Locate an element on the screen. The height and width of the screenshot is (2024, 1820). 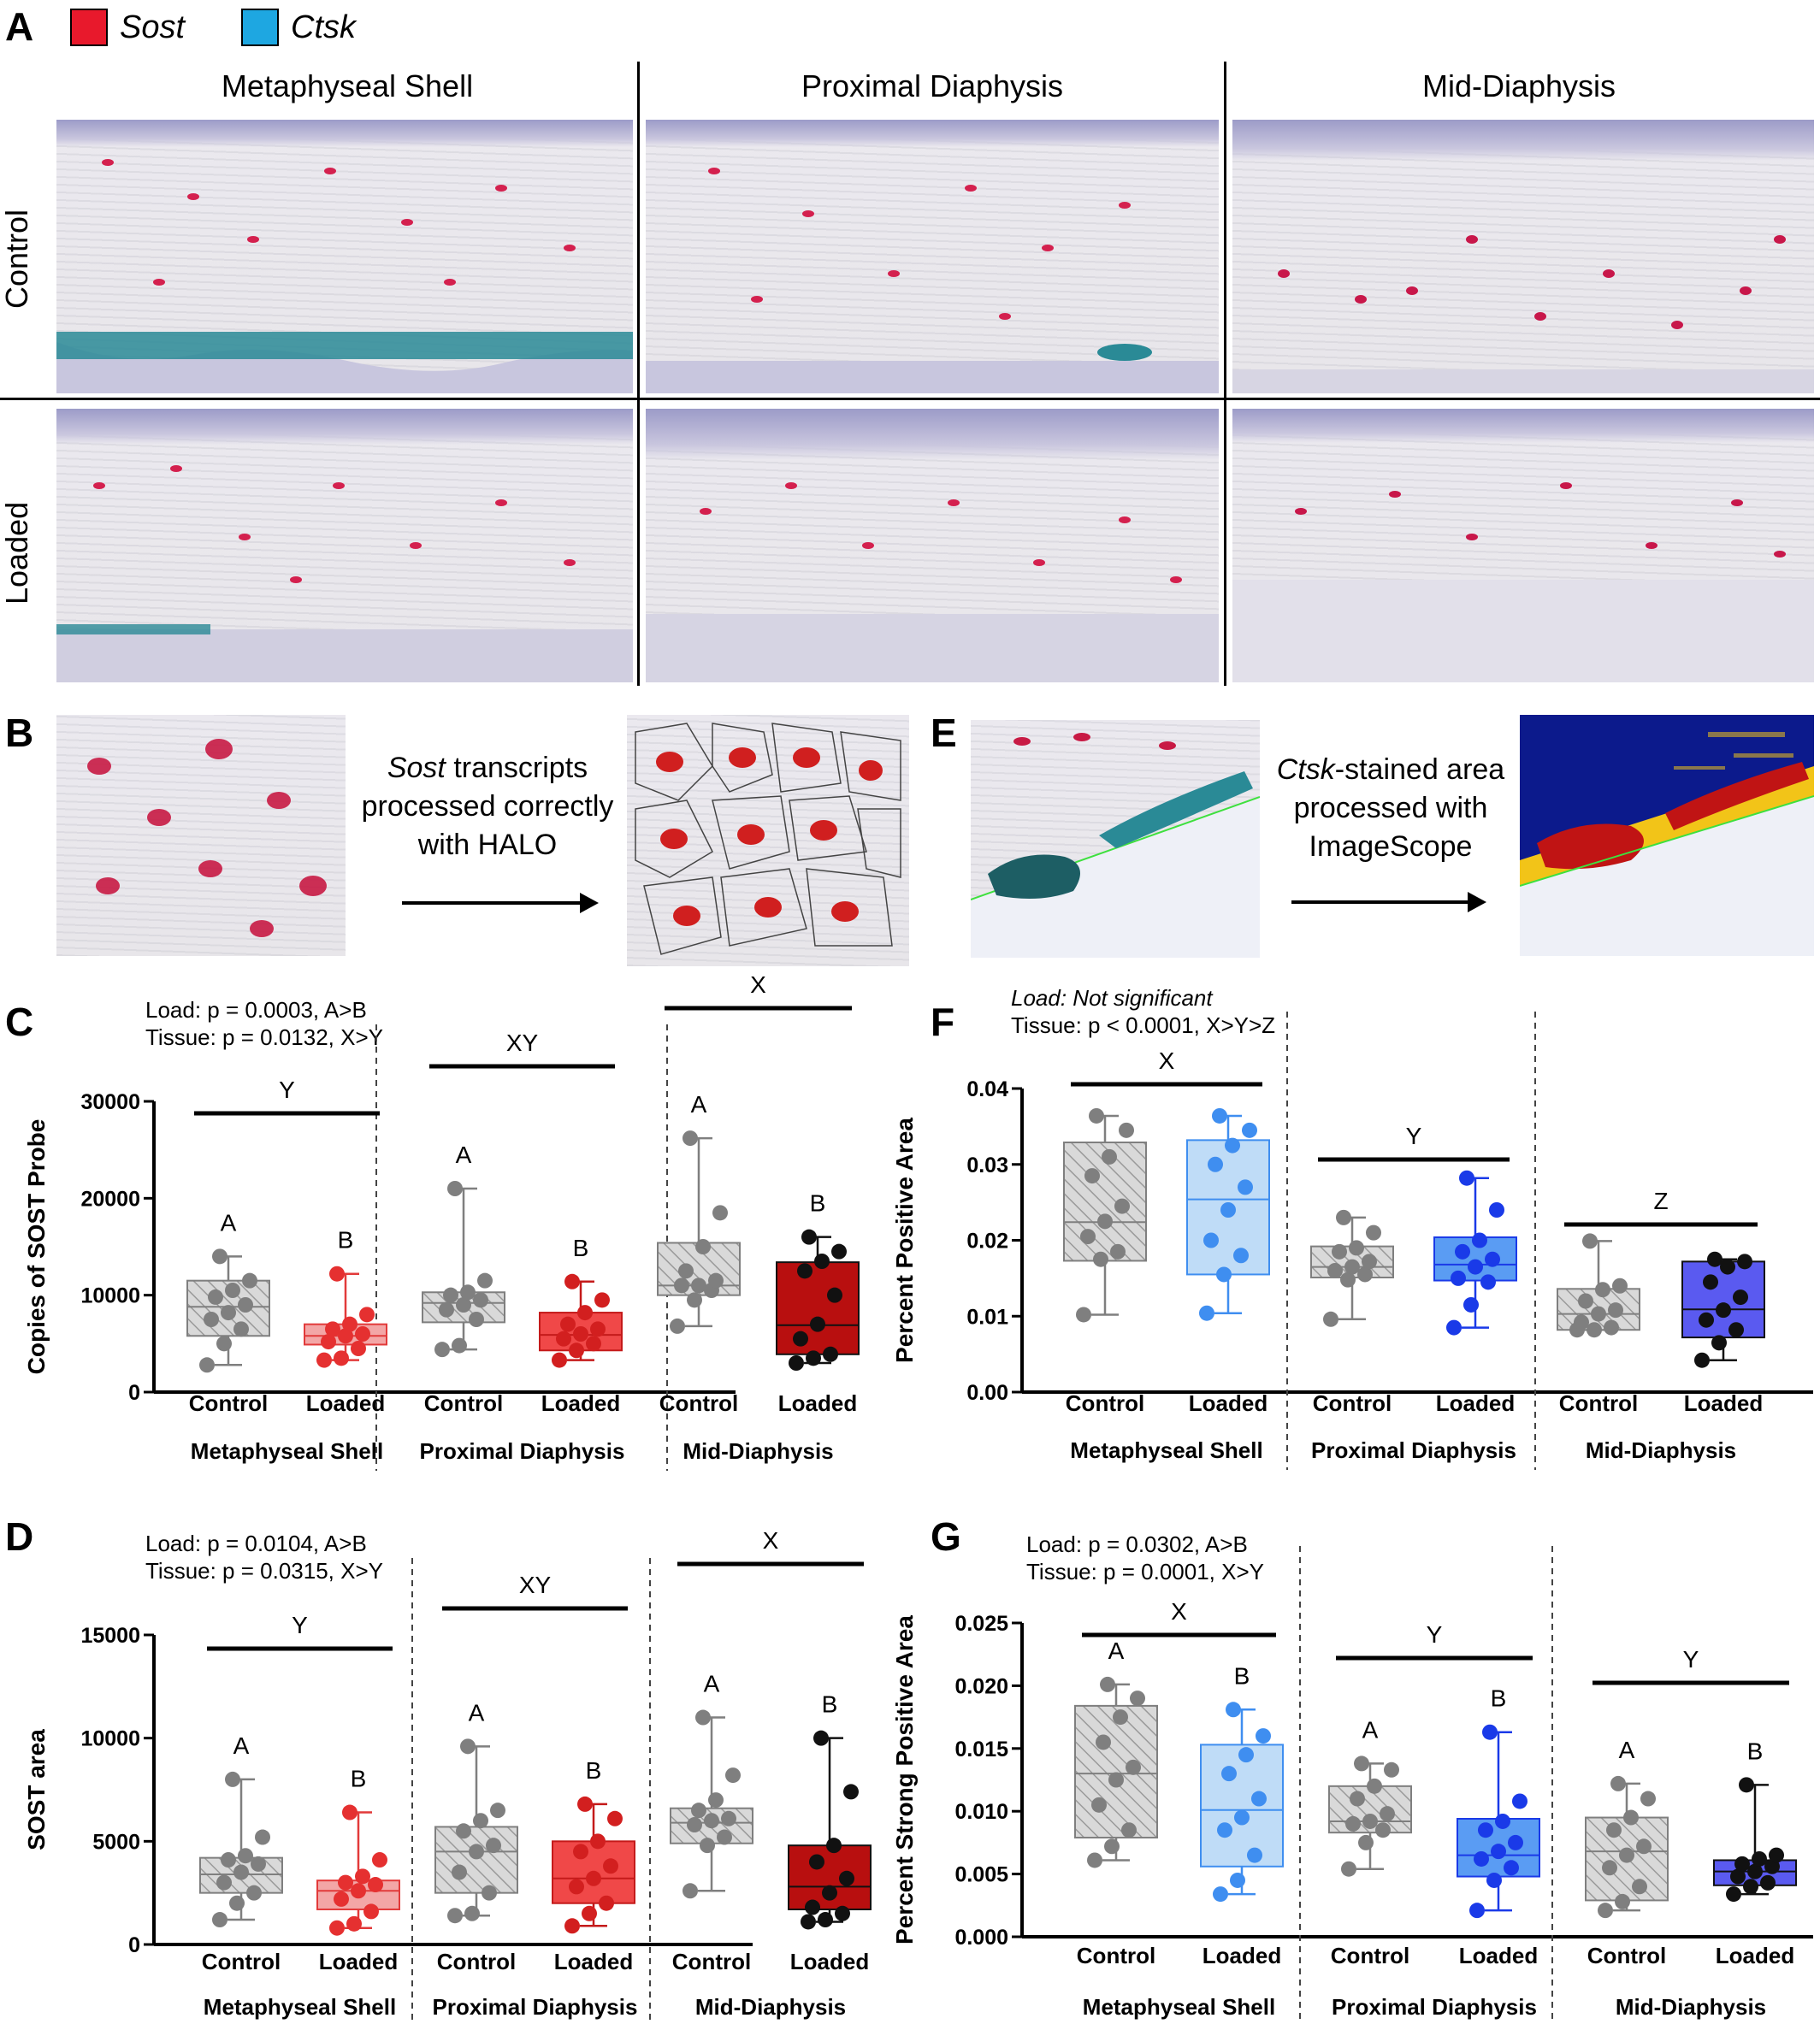
y-tick-label: 5000 is located at coordinates (116, 1842).